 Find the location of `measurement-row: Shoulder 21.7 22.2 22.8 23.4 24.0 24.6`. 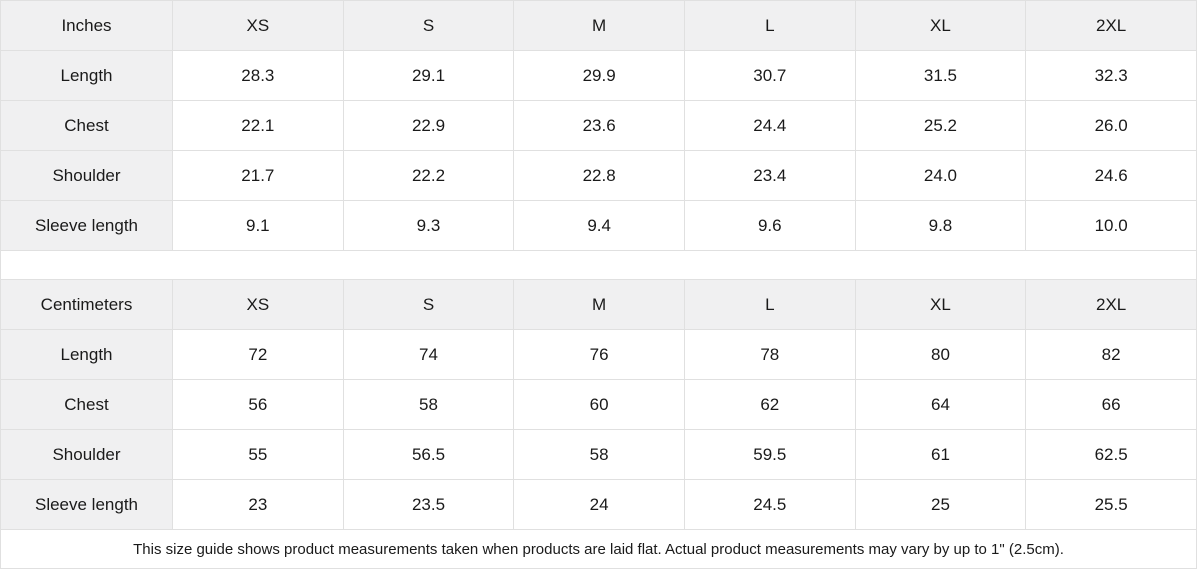

measurement-row: Shoulder 21.7 22.2 22.8 23.4 24.0 24.6 is located at coordinates (598, 175).